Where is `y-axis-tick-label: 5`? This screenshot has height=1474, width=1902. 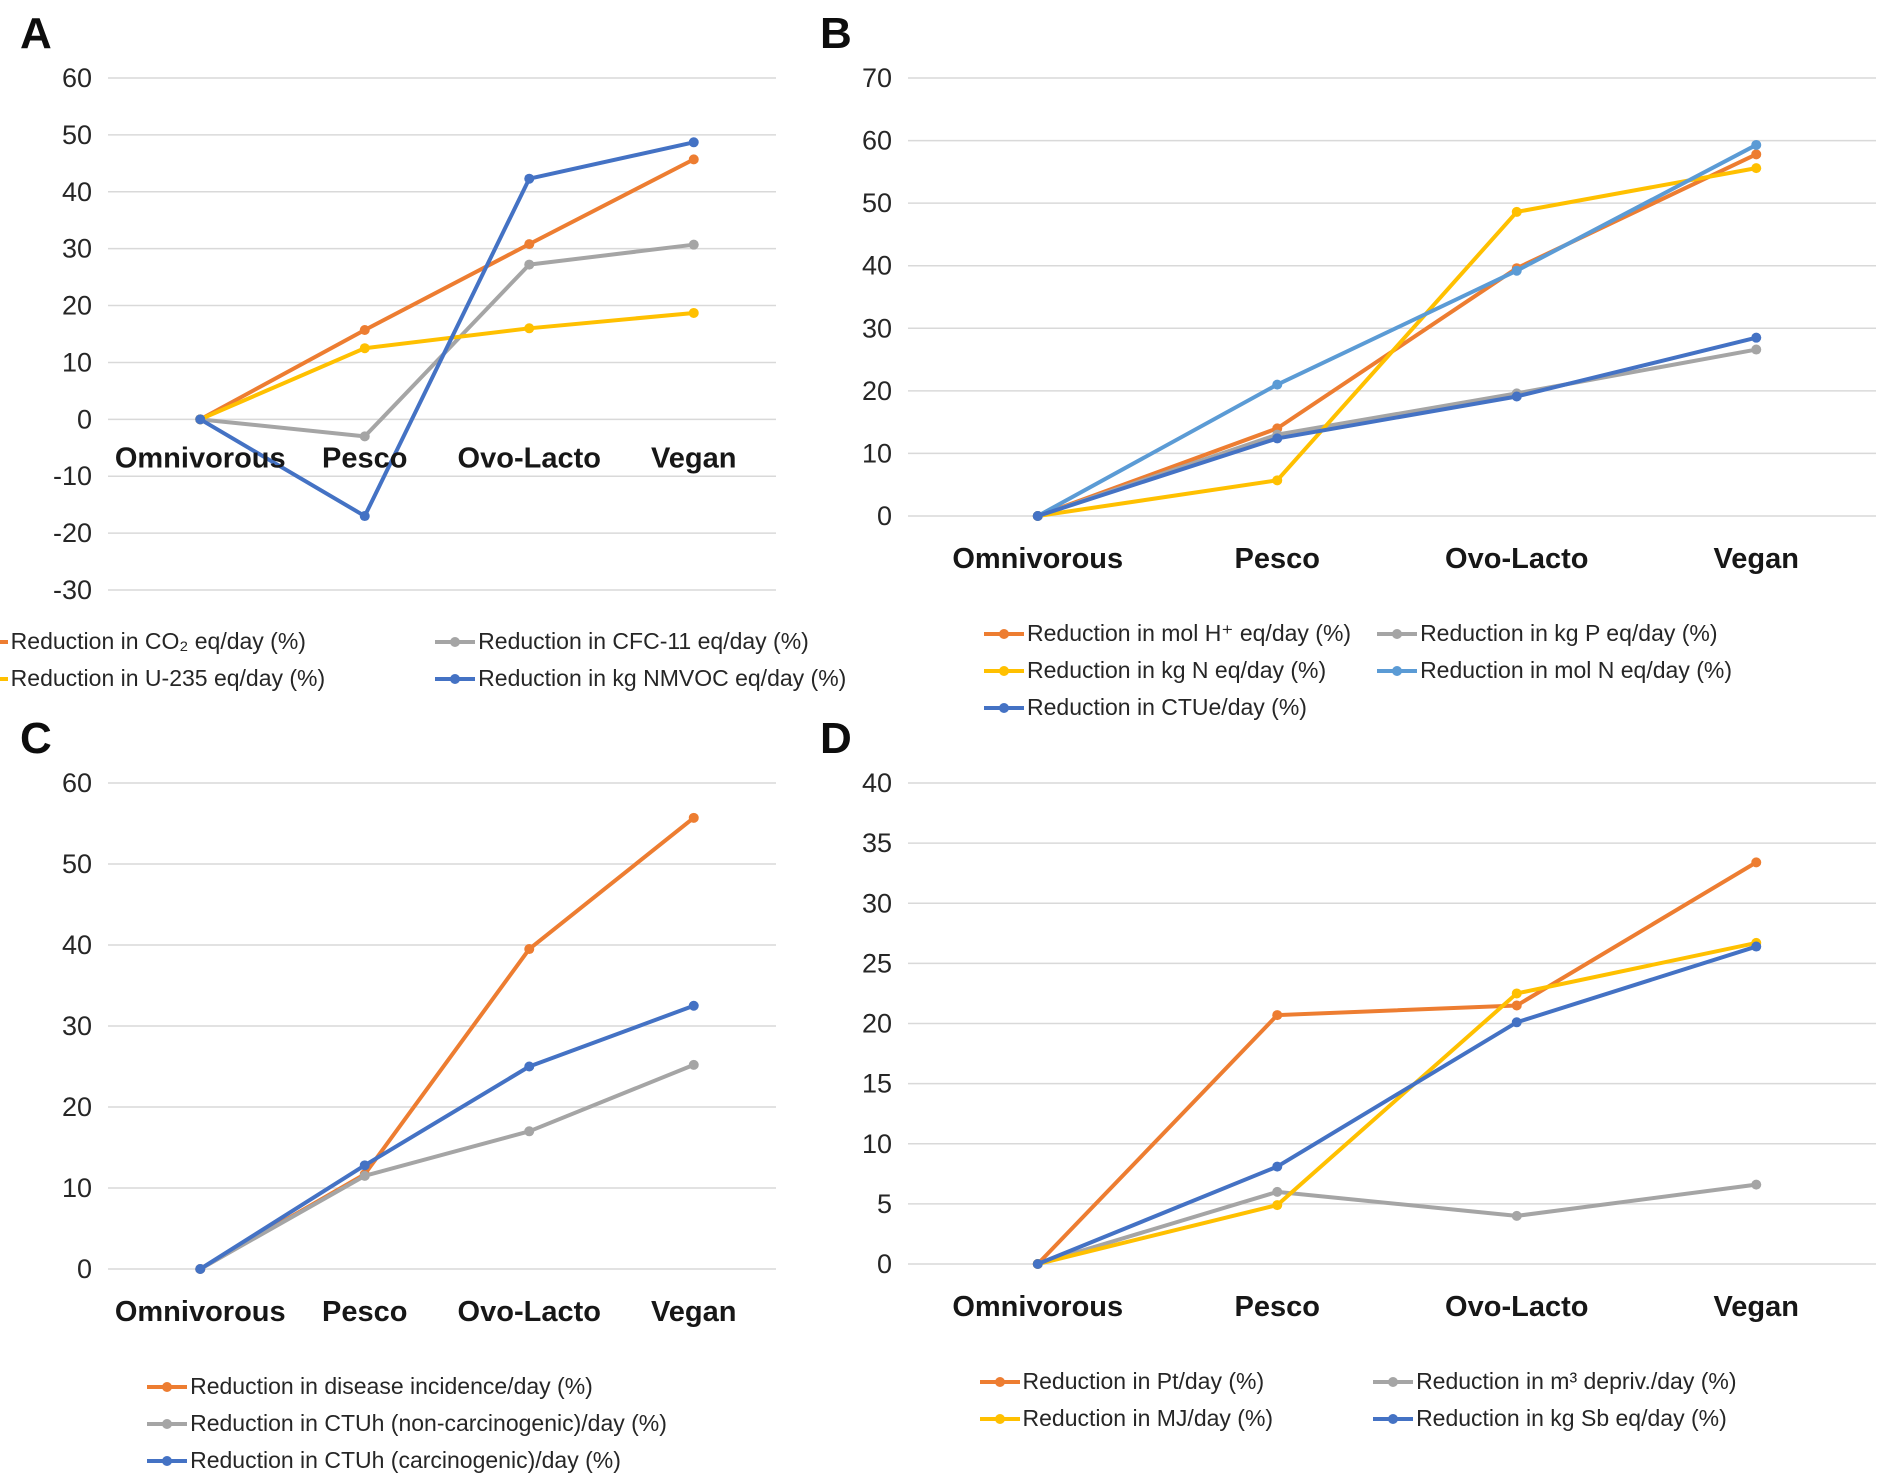
y-axis-tick-label: 5 is located at coordinates (884, 1204).